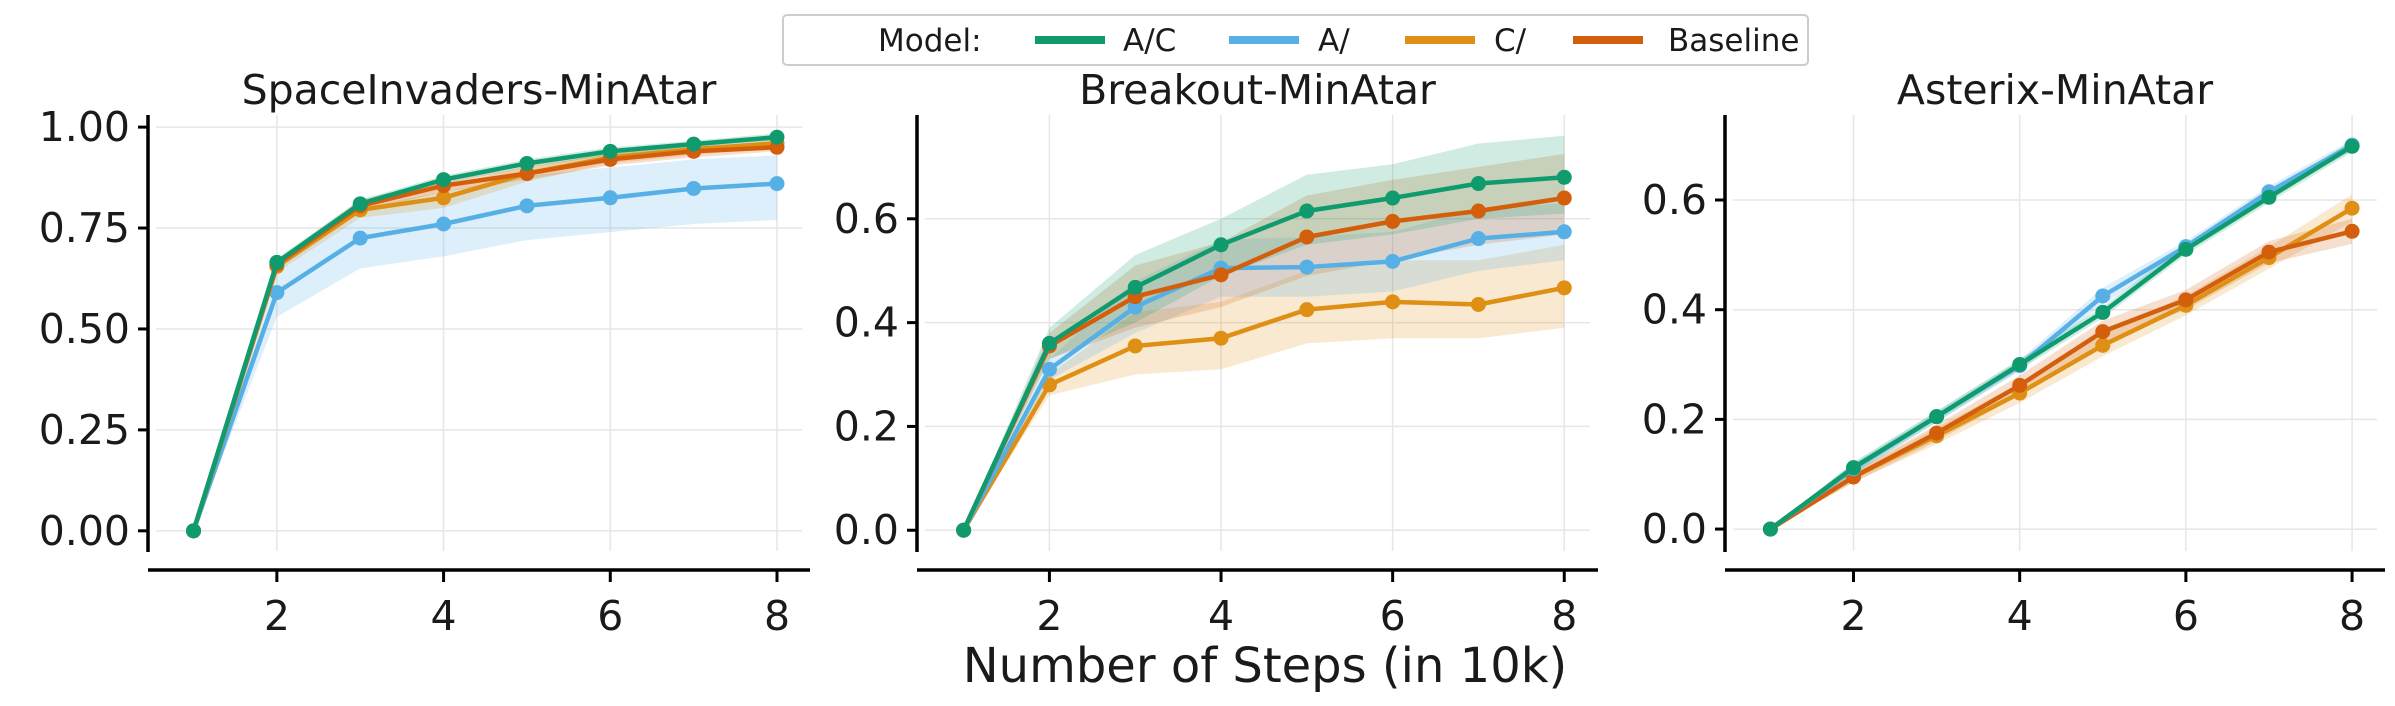  I want to click on chart-title: SpaceInvaders-MinAtar, so click(479, 90).